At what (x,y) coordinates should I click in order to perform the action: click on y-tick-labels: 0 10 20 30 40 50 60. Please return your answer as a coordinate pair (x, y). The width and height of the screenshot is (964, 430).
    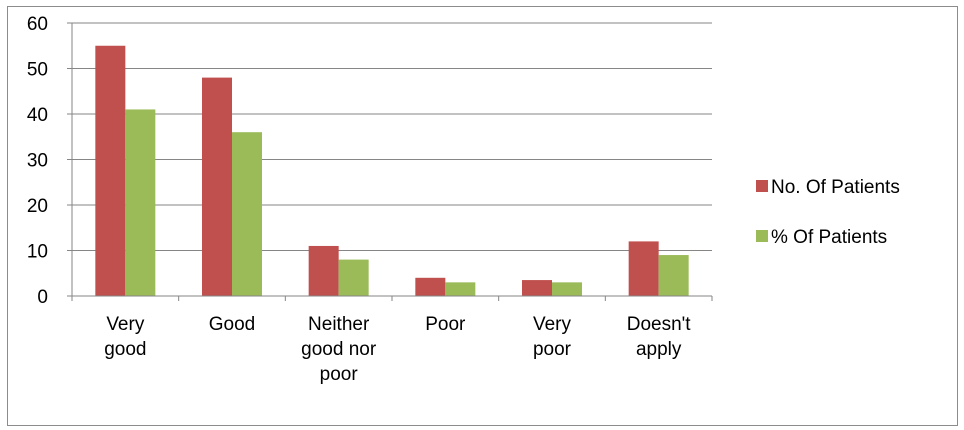
    Looking at the image, I should click on (37, 161).